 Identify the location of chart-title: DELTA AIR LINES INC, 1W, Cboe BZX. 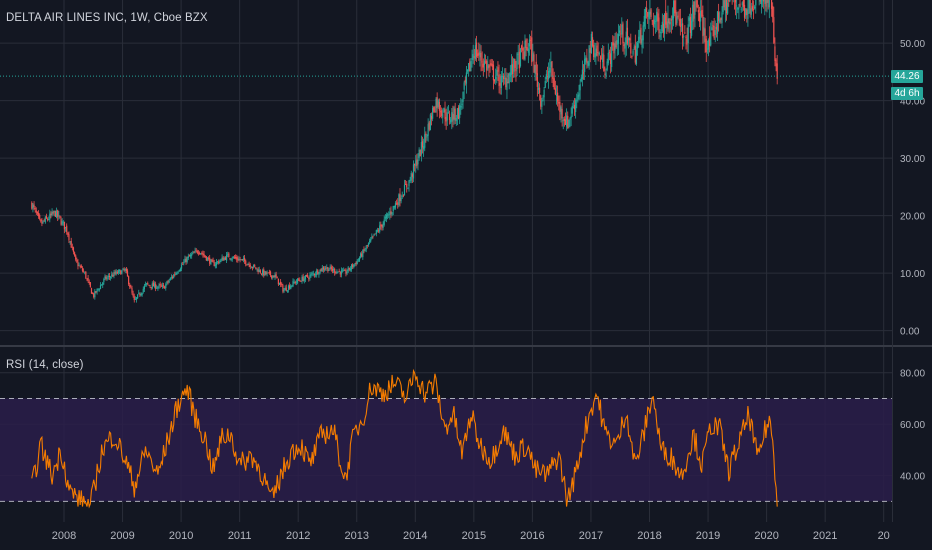
(107, 18).